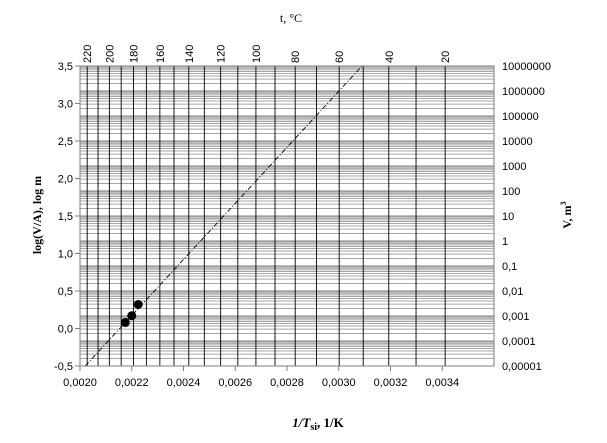 This screenshot has height=443, width=607. I want to click on x-tick-label: 0,0020, so click(80, 383).